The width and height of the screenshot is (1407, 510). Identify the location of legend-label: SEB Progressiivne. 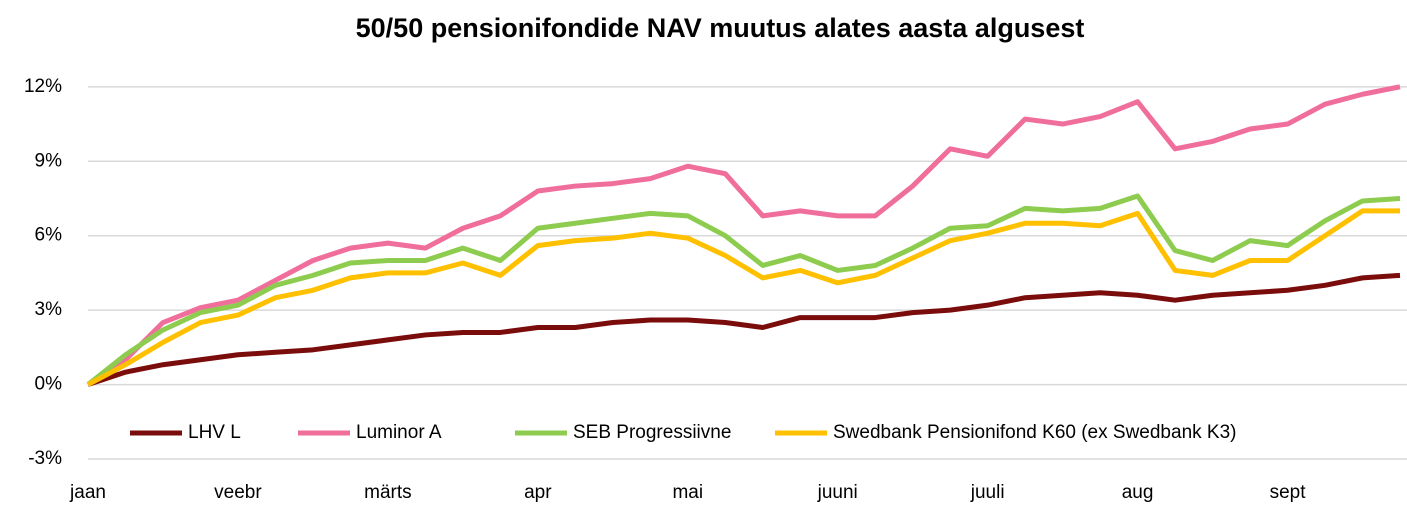
(652, 432).